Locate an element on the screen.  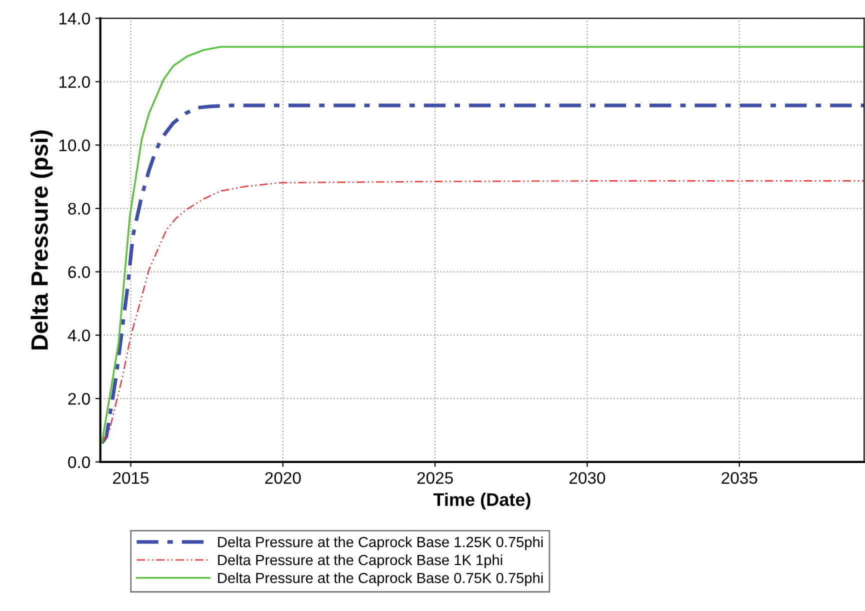
y-tick-label: 6.0 is located at coordinates (79, 272).